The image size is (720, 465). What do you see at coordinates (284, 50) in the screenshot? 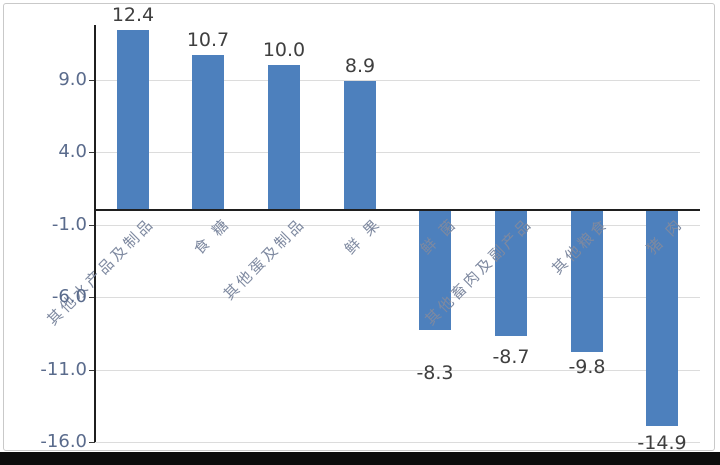
I see `bar-value-label: 10.0` at bounding box center [284, 50].